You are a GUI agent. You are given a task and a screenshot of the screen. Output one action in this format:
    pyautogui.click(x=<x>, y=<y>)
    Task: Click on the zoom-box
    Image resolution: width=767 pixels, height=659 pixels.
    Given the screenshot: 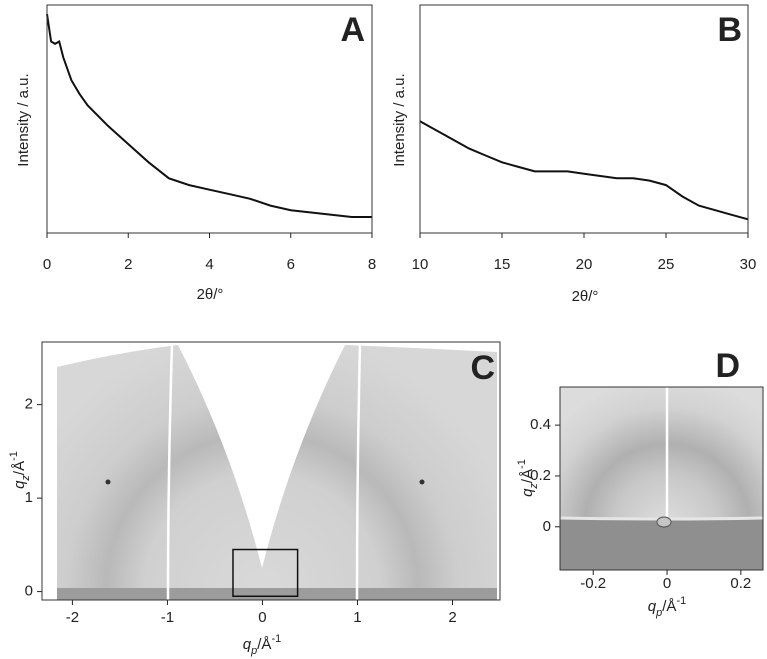 What is the action you would take?
    pyautogui.click(x=265, y=573)
    